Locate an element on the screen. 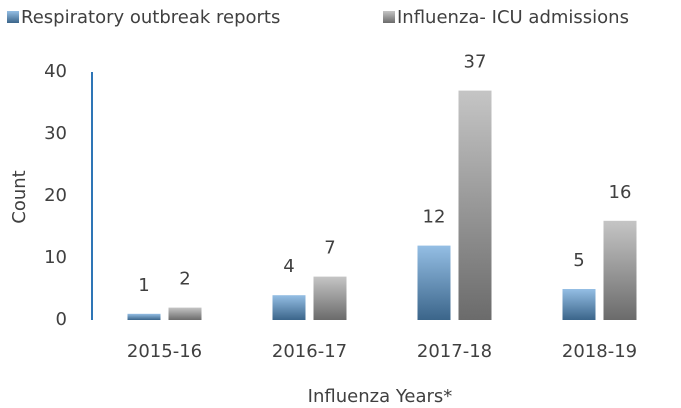  legend-label: Influenza- ICU admissions is located at coordinates (513, 17).